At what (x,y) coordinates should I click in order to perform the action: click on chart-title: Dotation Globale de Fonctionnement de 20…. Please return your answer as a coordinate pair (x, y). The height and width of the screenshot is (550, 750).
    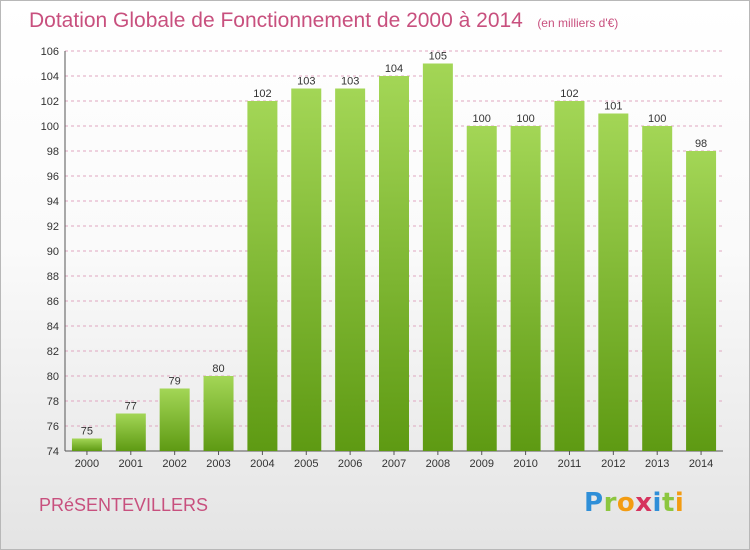
    Looking at the image, I should click on (323, 21).